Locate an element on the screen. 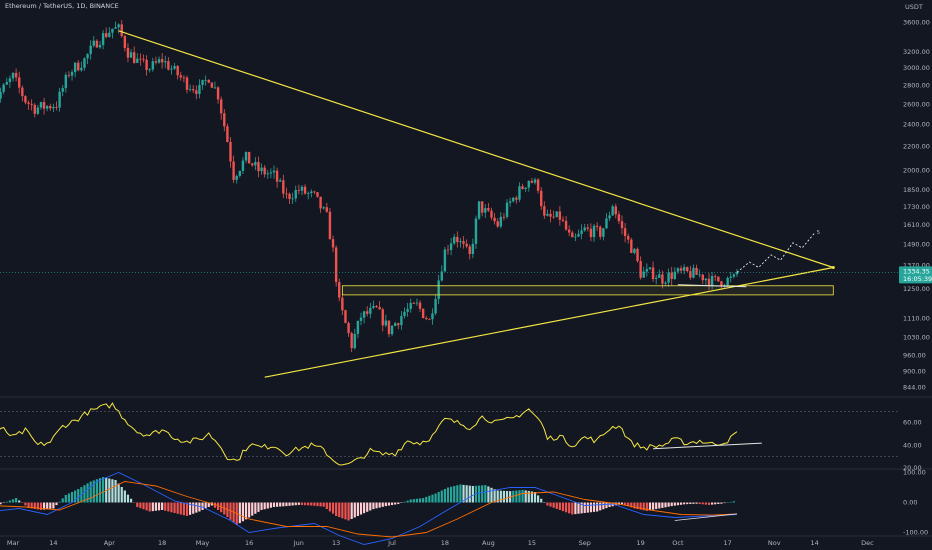 Image resolution: width=932 pixels, height=550 pixels. apex-point is located at coordinates (833, 268).